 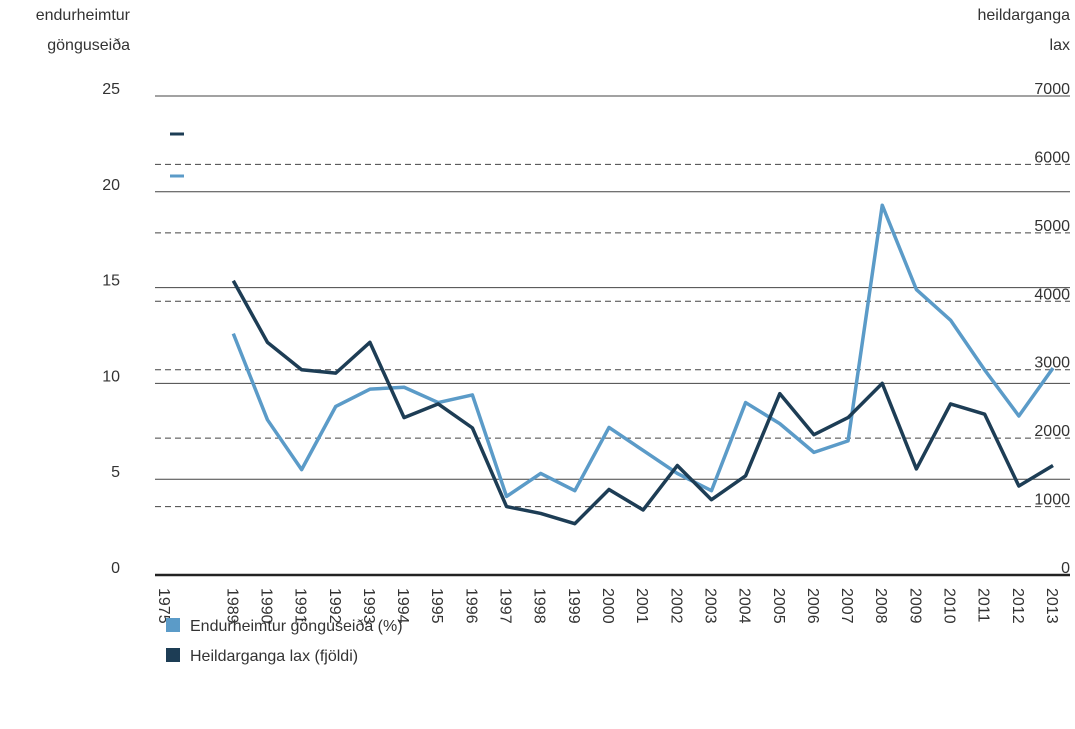 I want to click on legend-label: Endurheimtur gönguseiða (%), so click(x=296, y=626).